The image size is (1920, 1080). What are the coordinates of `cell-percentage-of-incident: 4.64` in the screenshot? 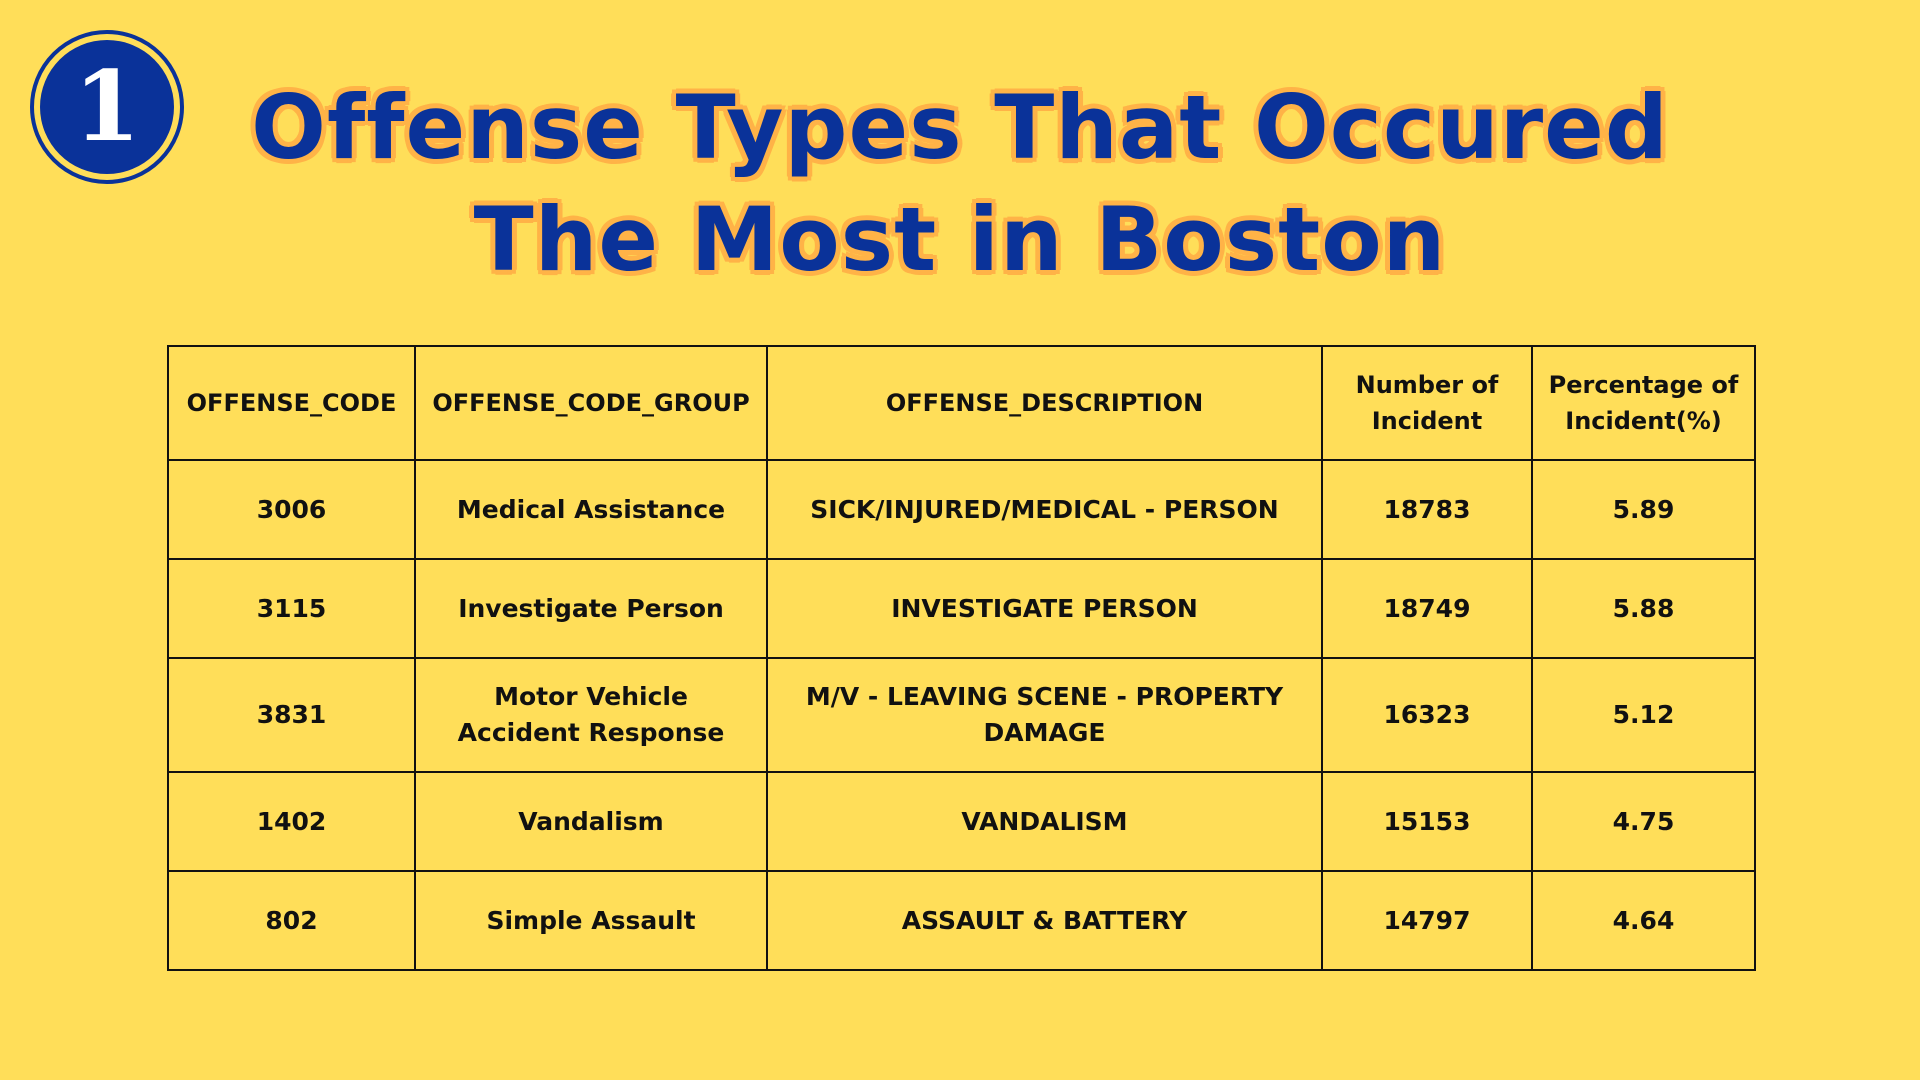 It's located at (1643, 920).